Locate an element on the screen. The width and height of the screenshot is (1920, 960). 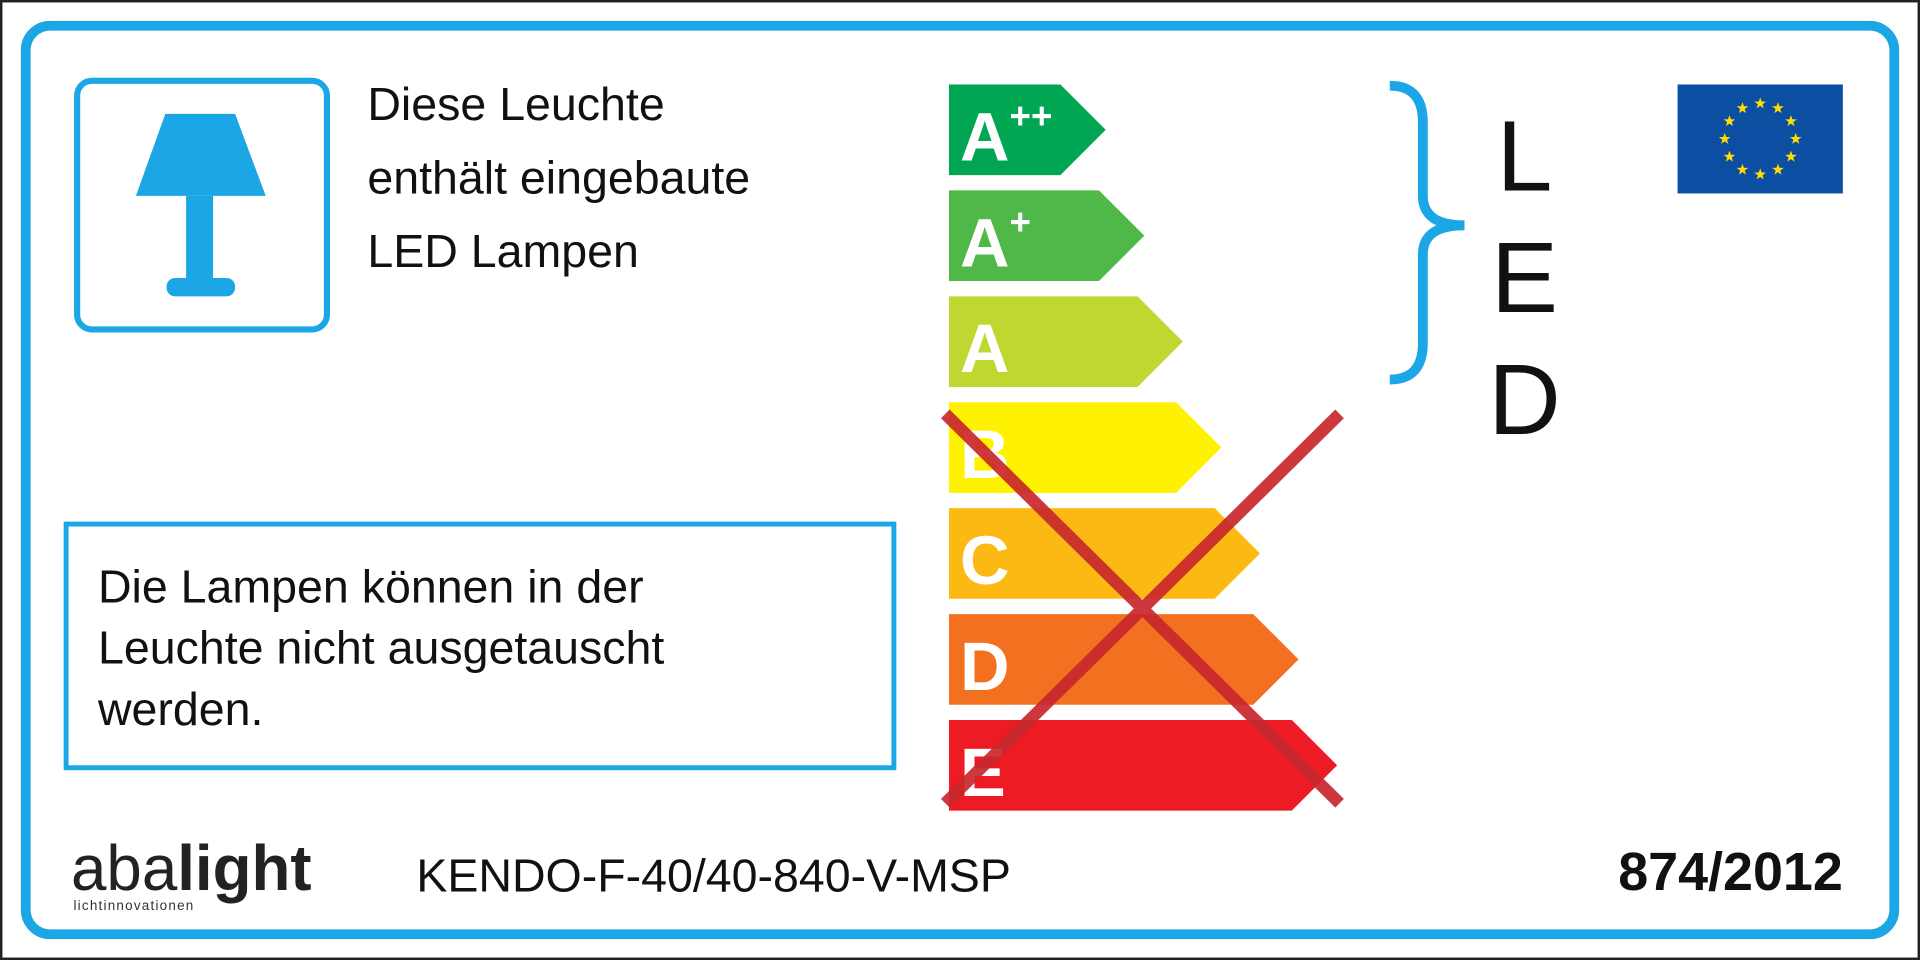
eu-stars is located at coordinates (1760, 138).